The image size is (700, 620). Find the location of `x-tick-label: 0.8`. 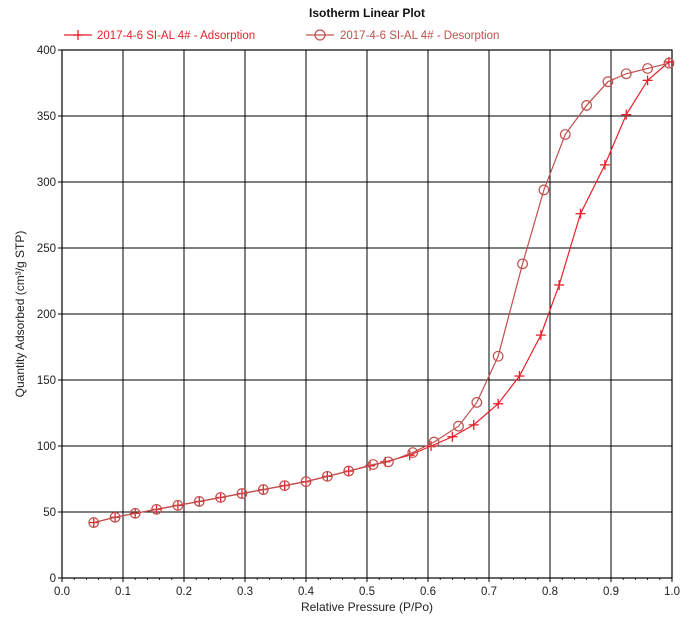

x-tick-label: 0.8 is located at coordinates (550, 592).